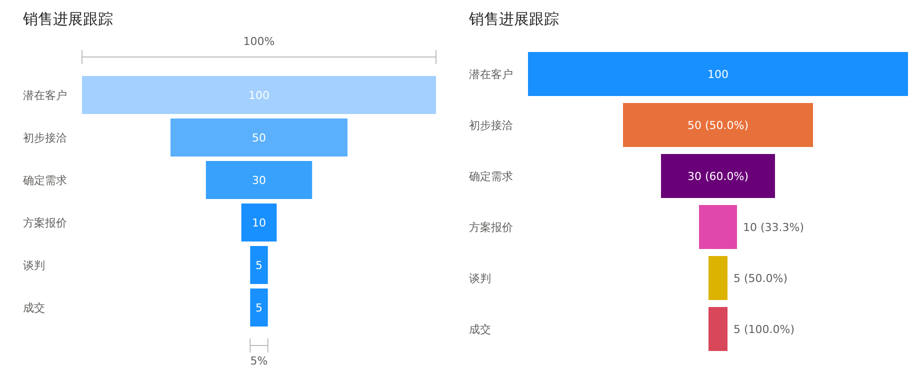 Image resolution: width=917 pixels, height=379 pixels. What do you see at coordinates (764, 329) in the screenshot?
I see `data-label: 5 (100.0%)` at bounding box center [764, 329].